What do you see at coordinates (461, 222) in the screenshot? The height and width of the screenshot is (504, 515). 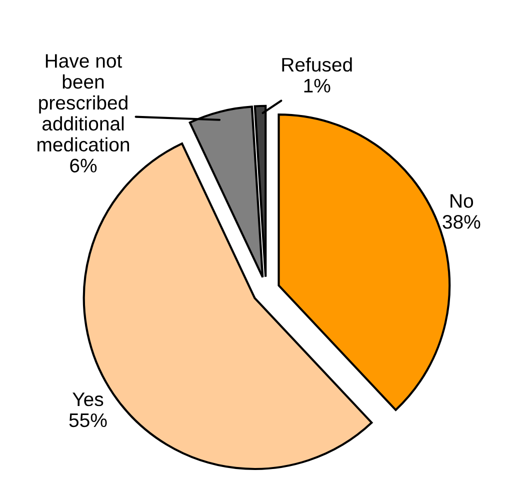 I see `data-label: 38%` at bounding box center [461, 222].